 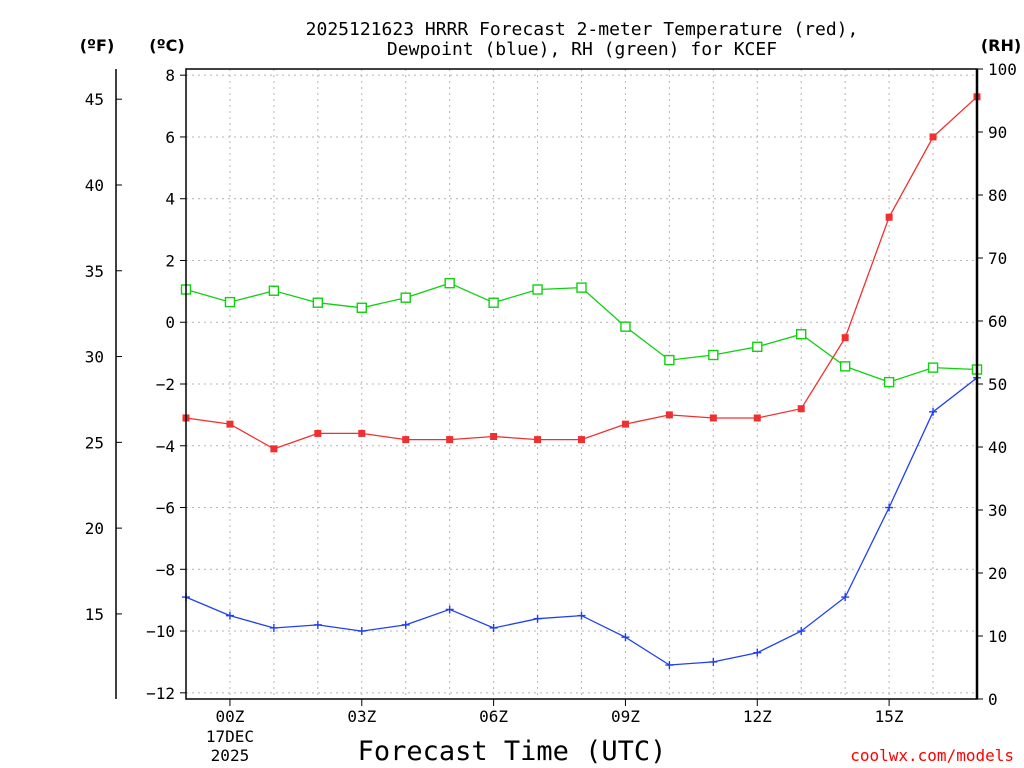 What do you see at coordinates (230, 755) in the screenshot?
I see `x-axis-year-label: 2025` at bounding box center [230, 755].